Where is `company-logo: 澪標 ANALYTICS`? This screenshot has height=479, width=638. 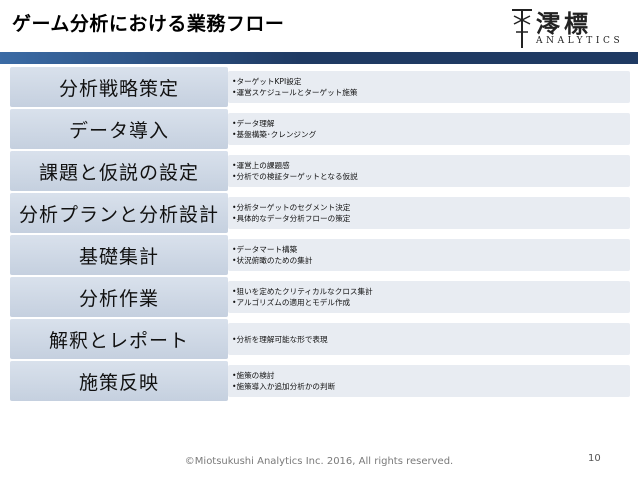
company-logo: 澪標 ANALYTICS is located at coordinates (571, 28).